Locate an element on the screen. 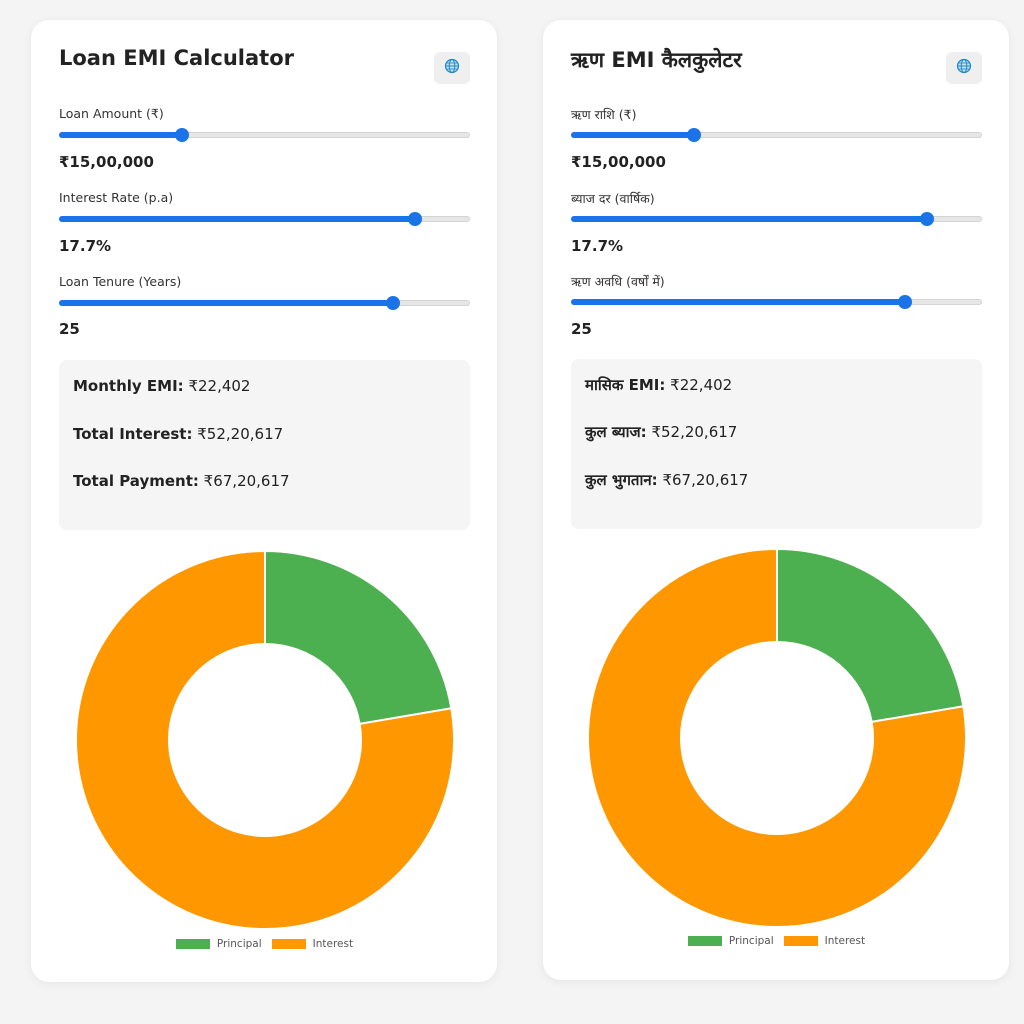 Image resolution: width=1024 pixels, height=1024 pixels. monthly-emi-label: मासिक EMI: is located at coordinates (625, 385).